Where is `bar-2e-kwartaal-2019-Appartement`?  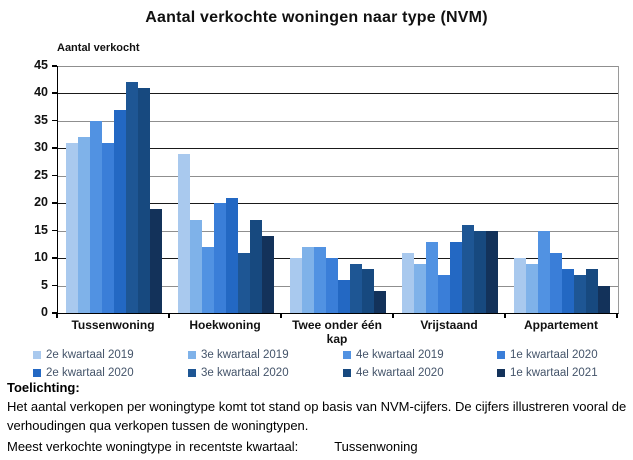
bar-2e-kwartaal-2019-Appartement is located at coordinates (520, 285).